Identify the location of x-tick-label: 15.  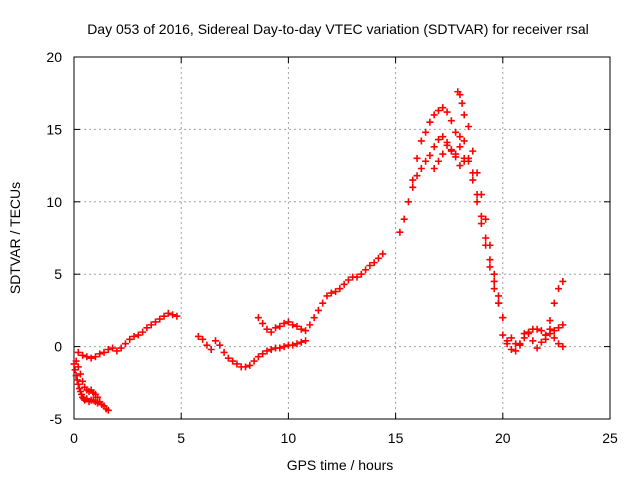
(396, 438).